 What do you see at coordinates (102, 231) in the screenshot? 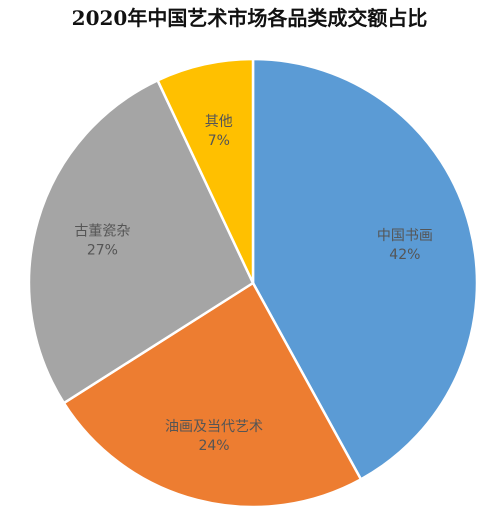
I see `slice-category-label: 古董瓷杂` at bounding box center [102, 231].